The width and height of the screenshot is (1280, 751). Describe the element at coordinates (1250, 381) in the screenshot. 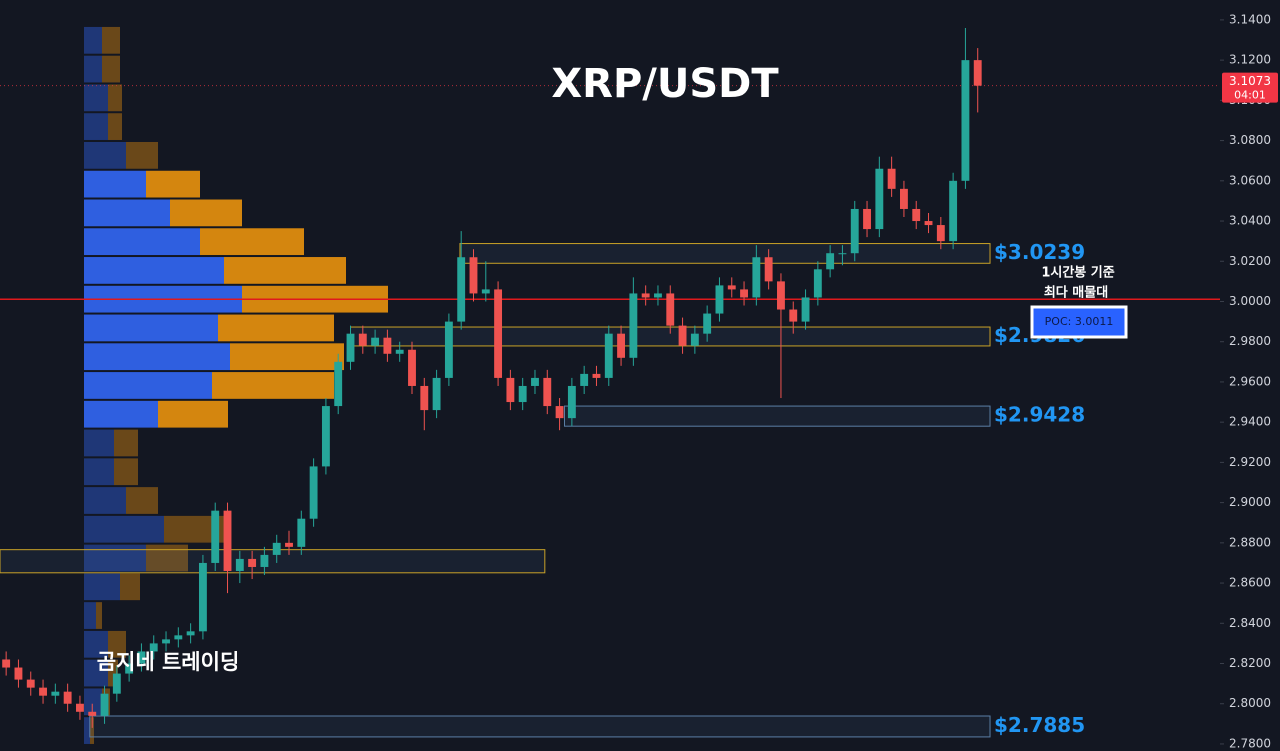

I see `y-tick-label: 2.9600` at that location.